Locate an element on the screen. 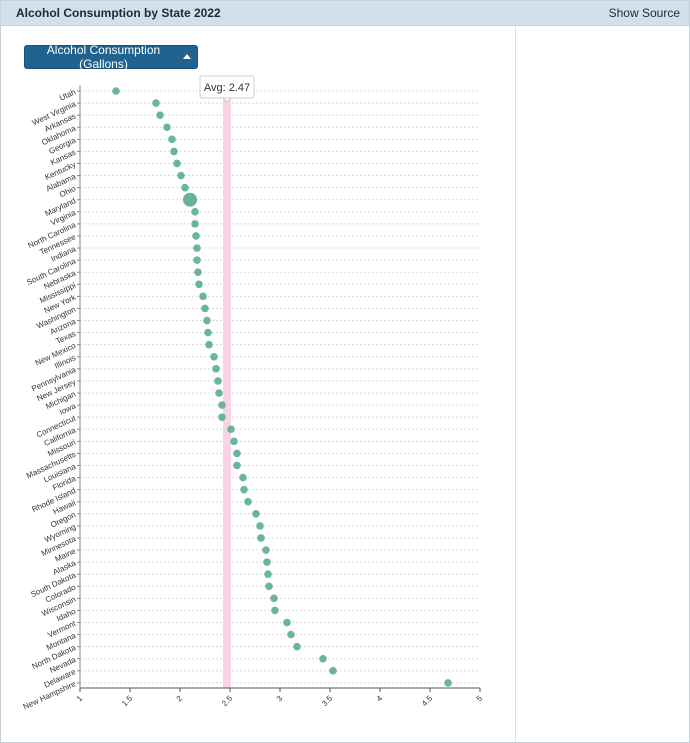 Image resolution: width=690 pixels, height=743 pixels. state-label: Utah is located at coordinates (67, 94).